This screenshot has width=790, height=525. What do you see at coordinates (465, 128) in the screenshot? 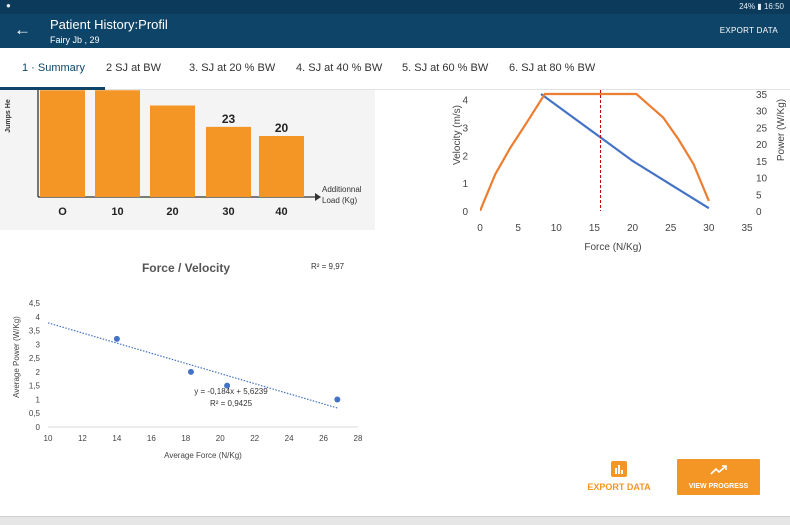
I see `vp-y-tick: 3` at bounding box center [465, 128].